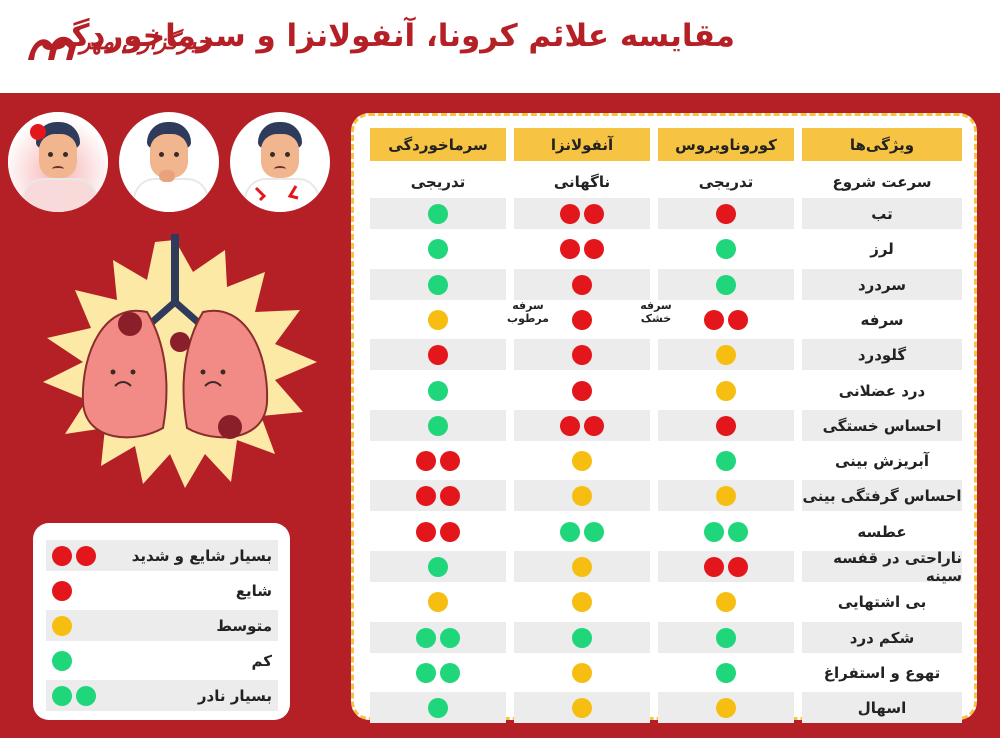 This screenshot has height=738, width=1000. I want to click on logo-text: خبرگزاری مهر, so click(145, 42).